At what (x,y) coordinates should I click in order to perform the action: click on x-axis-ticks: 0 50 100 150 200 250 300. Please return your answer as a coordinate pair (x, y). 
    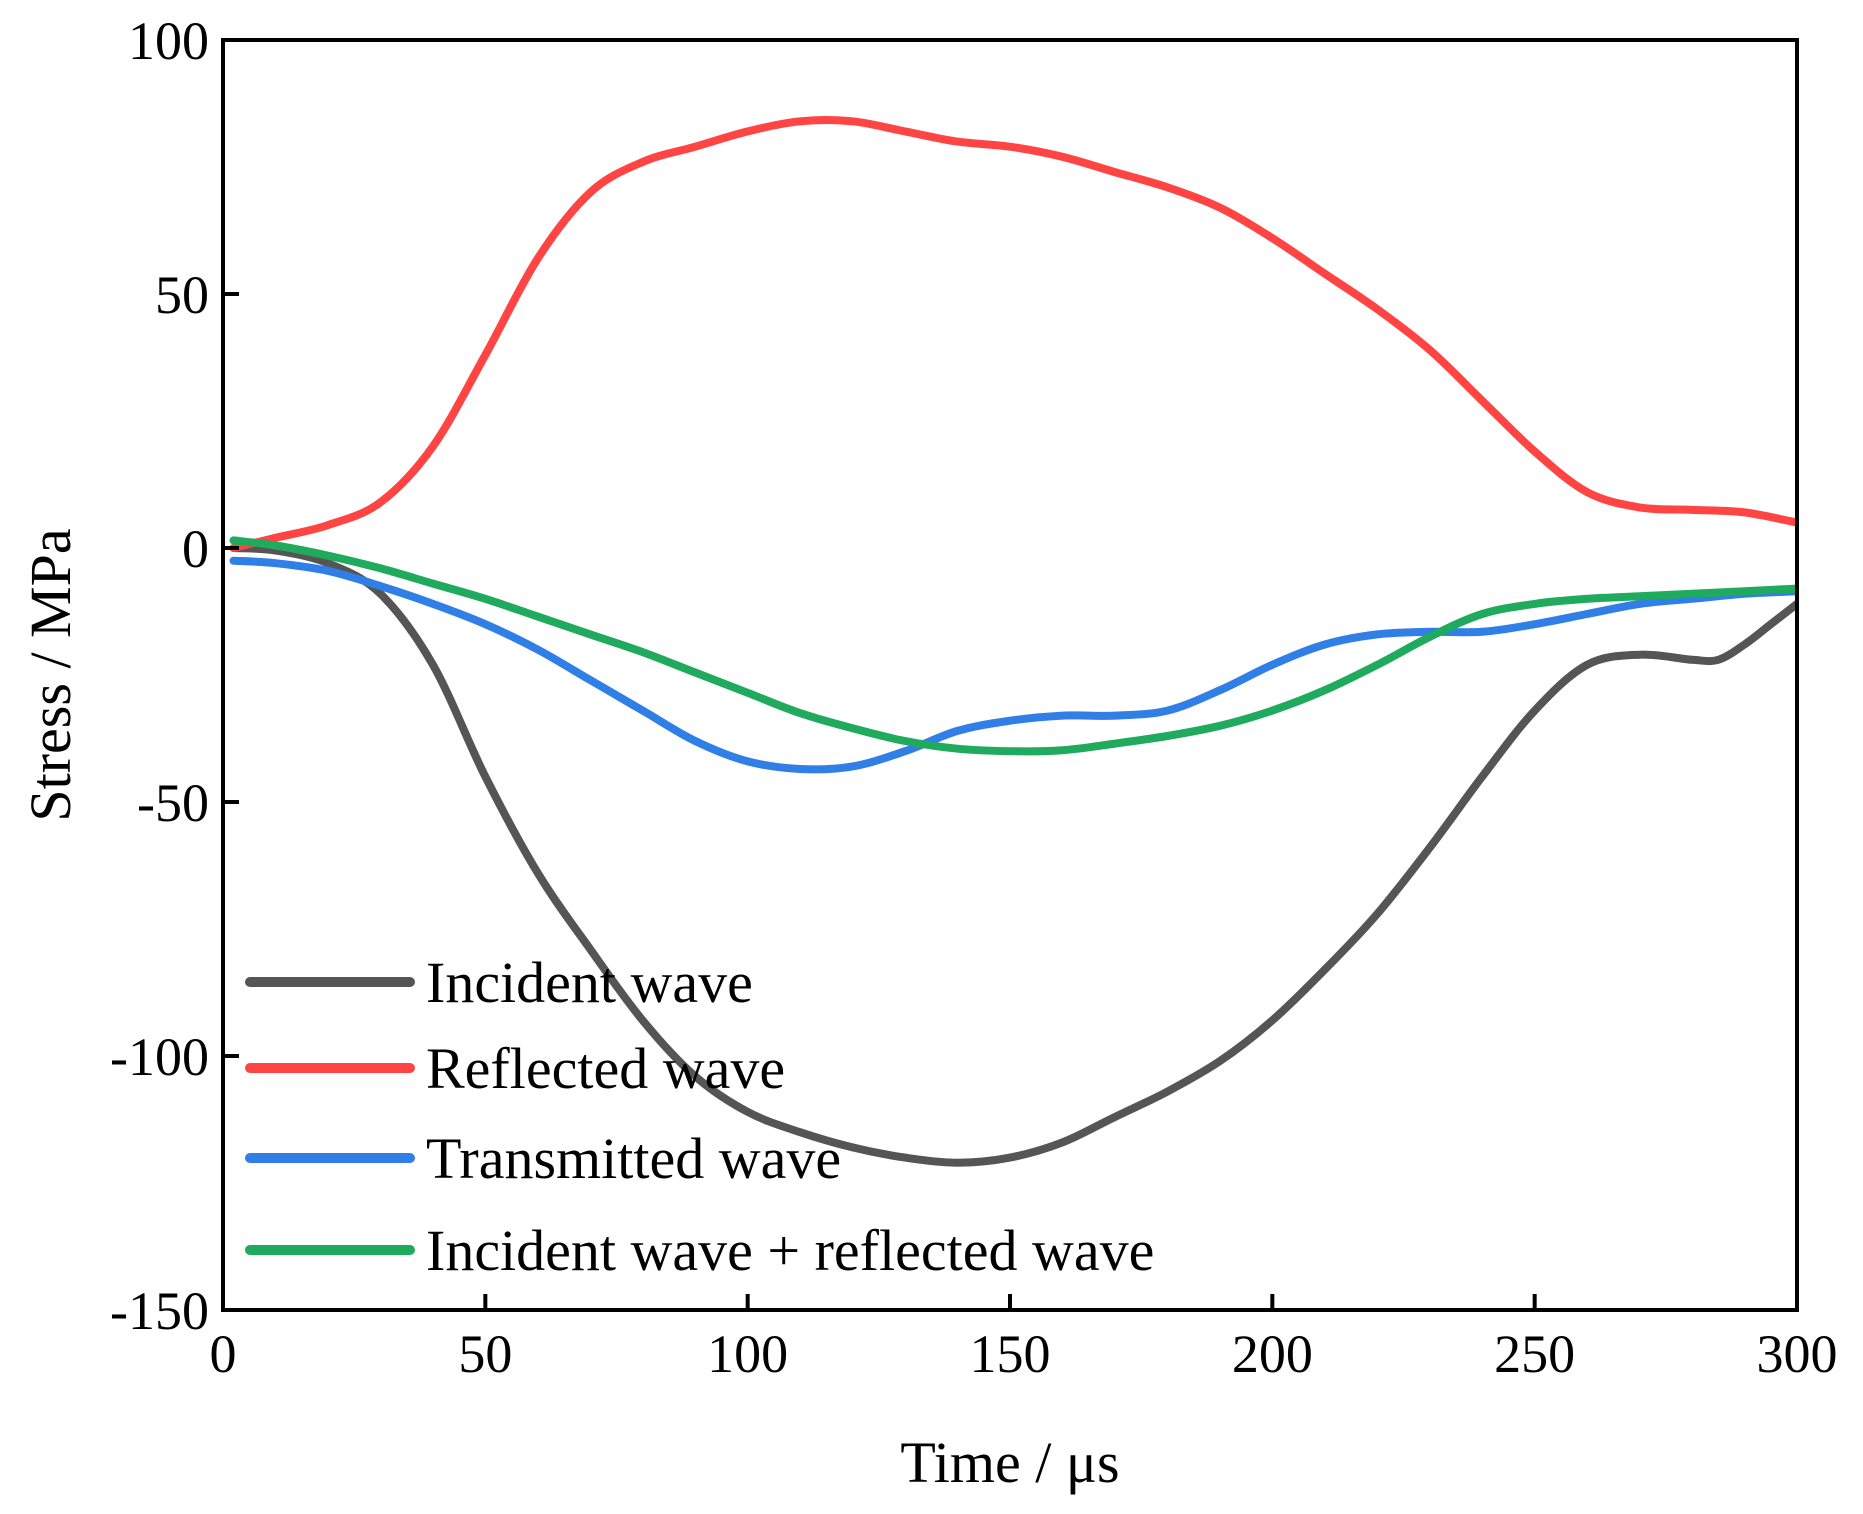
    Looking at the image, I should click on (1024, 1339).